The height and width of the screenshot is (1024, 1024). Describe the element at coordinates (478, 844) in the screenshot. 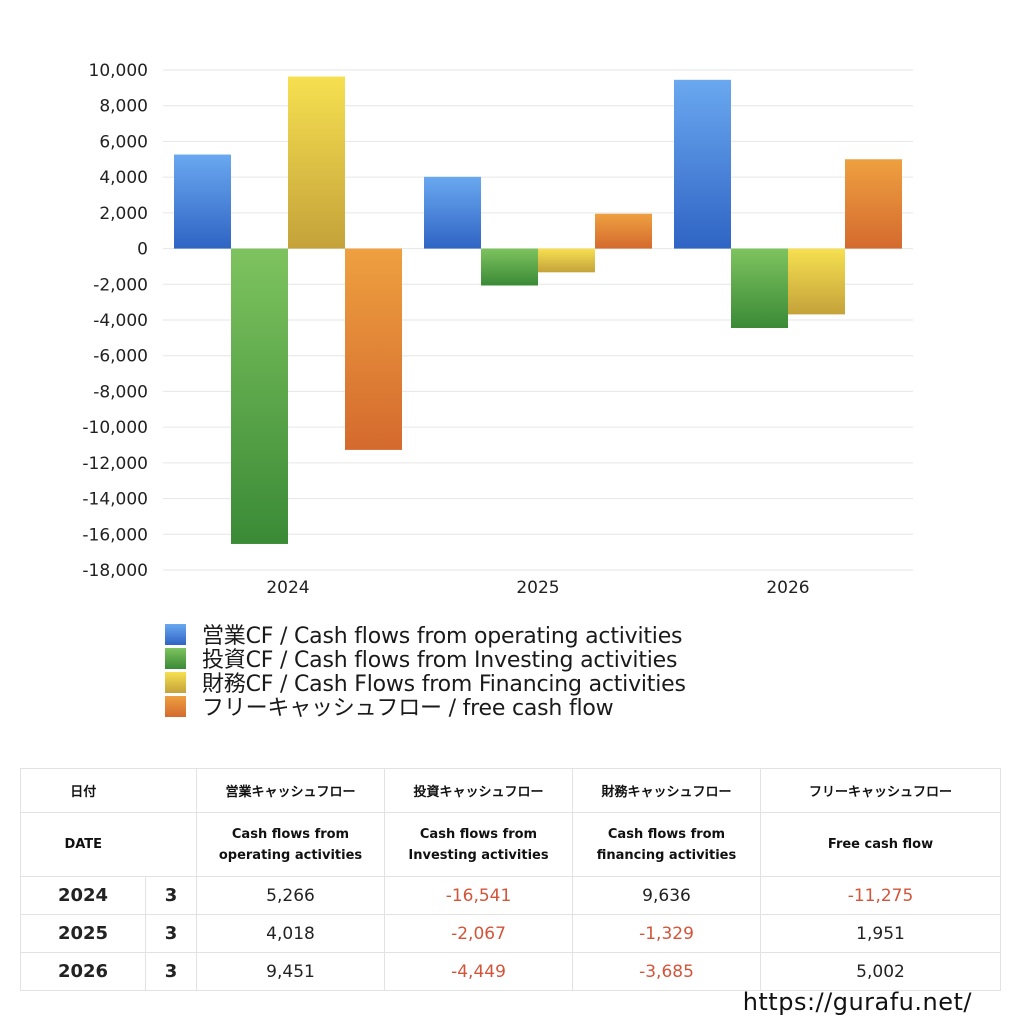

I see `header-investing-en: Cash flows from Investing activities` at that location.